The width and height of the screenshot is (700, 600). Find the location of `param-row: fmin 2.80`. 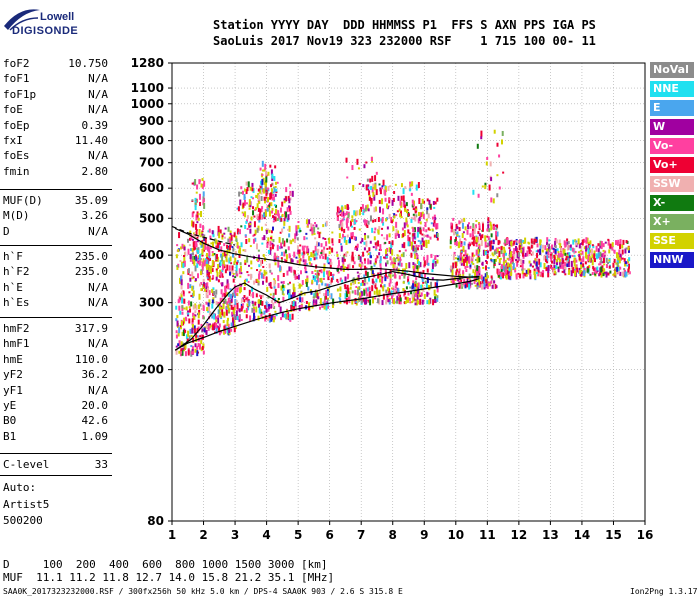

param-row: fmin 2.80 is located at coordinates (55, 171).